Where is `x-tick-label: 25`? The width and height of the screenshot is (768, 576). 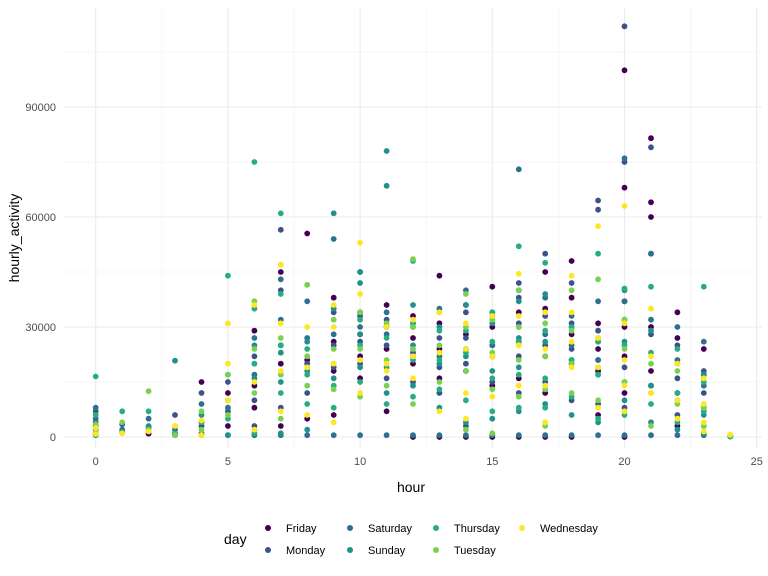
x-tick-label: 25 is located at coordinates (757, 462).